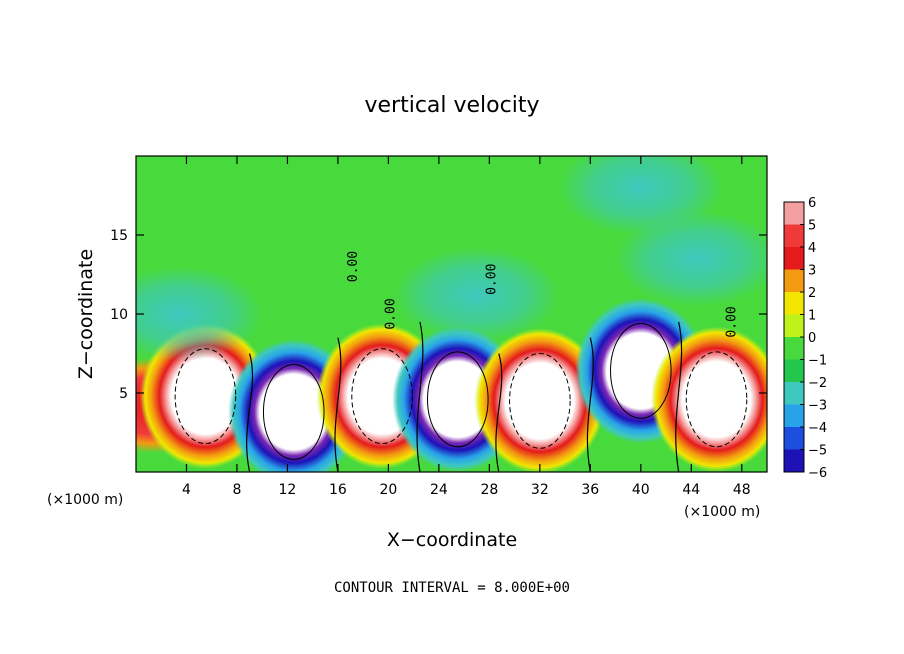  I want to click on contour-lines, so click(461, 396).